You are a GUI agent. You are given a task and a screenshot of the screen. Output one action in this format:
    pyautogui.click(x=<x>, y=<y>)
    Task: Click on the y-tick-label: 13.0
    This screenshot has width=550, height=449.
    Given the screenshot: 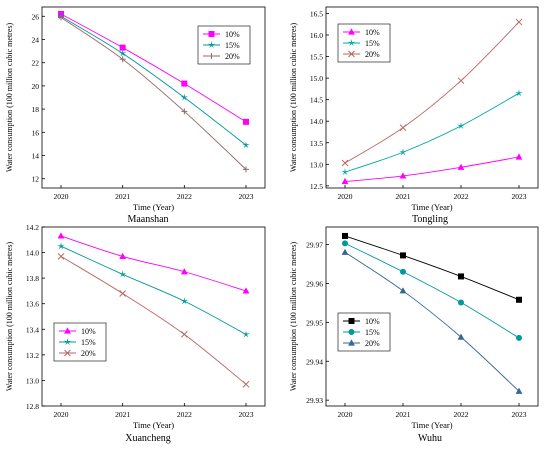 What is the action you would take?
    pyautogui.click(x=316, y=164)
    